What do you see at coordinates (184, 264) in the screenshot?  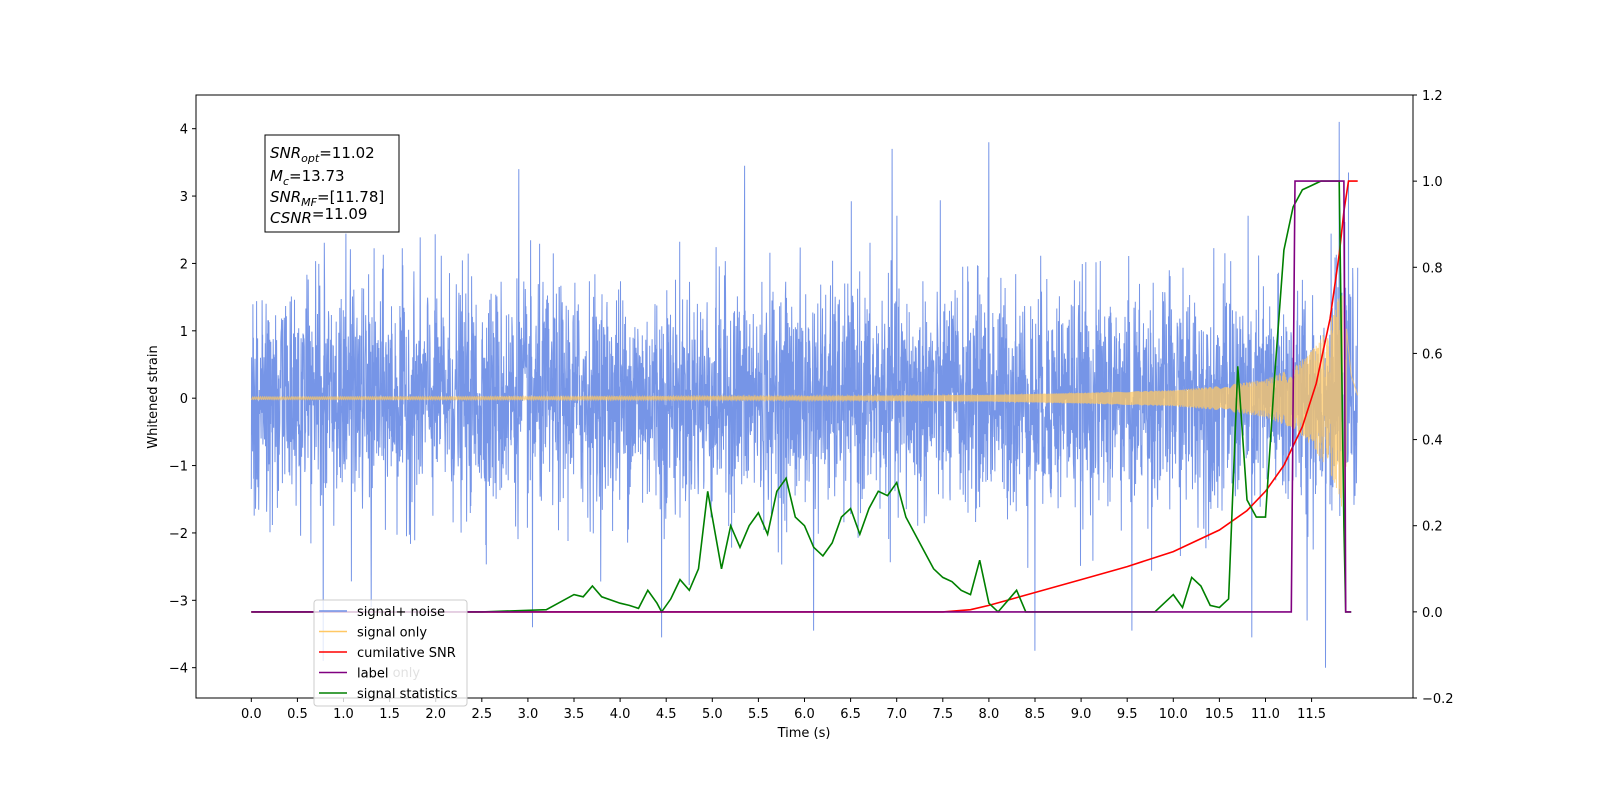 I see `y-tick-label: 2` at bounding box center [184, 264].